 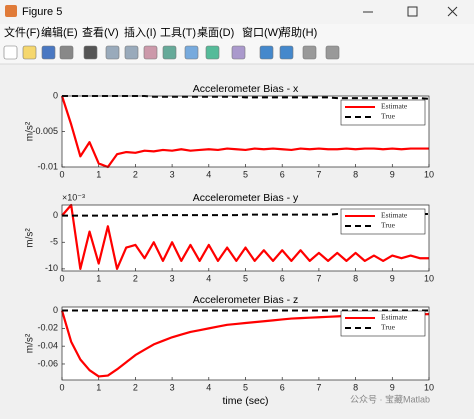 I want to click on menu-item: 桌面(D), so click(x=215, y=32).